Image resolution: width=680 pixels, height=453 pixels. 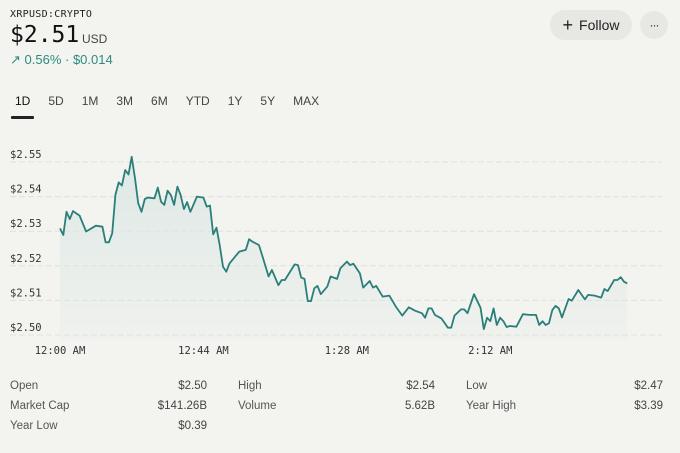 What do you see at coordinates (24, 386) in the screenshot?
I see `stat-label: Open` at bounding box center [24, 386].